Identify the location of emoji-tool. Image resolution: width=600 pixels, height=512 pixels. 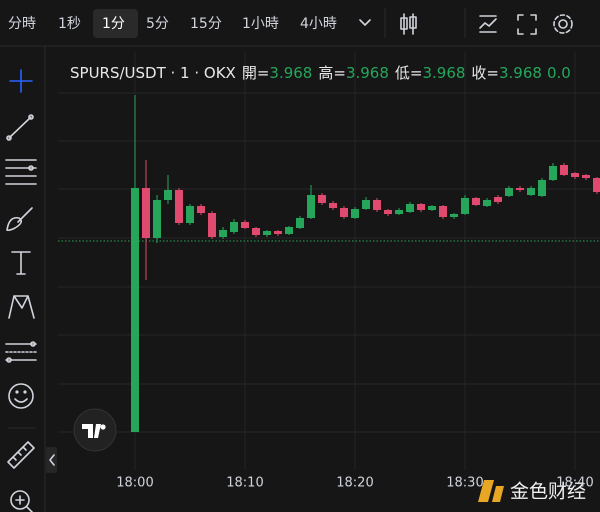
(21, 396).